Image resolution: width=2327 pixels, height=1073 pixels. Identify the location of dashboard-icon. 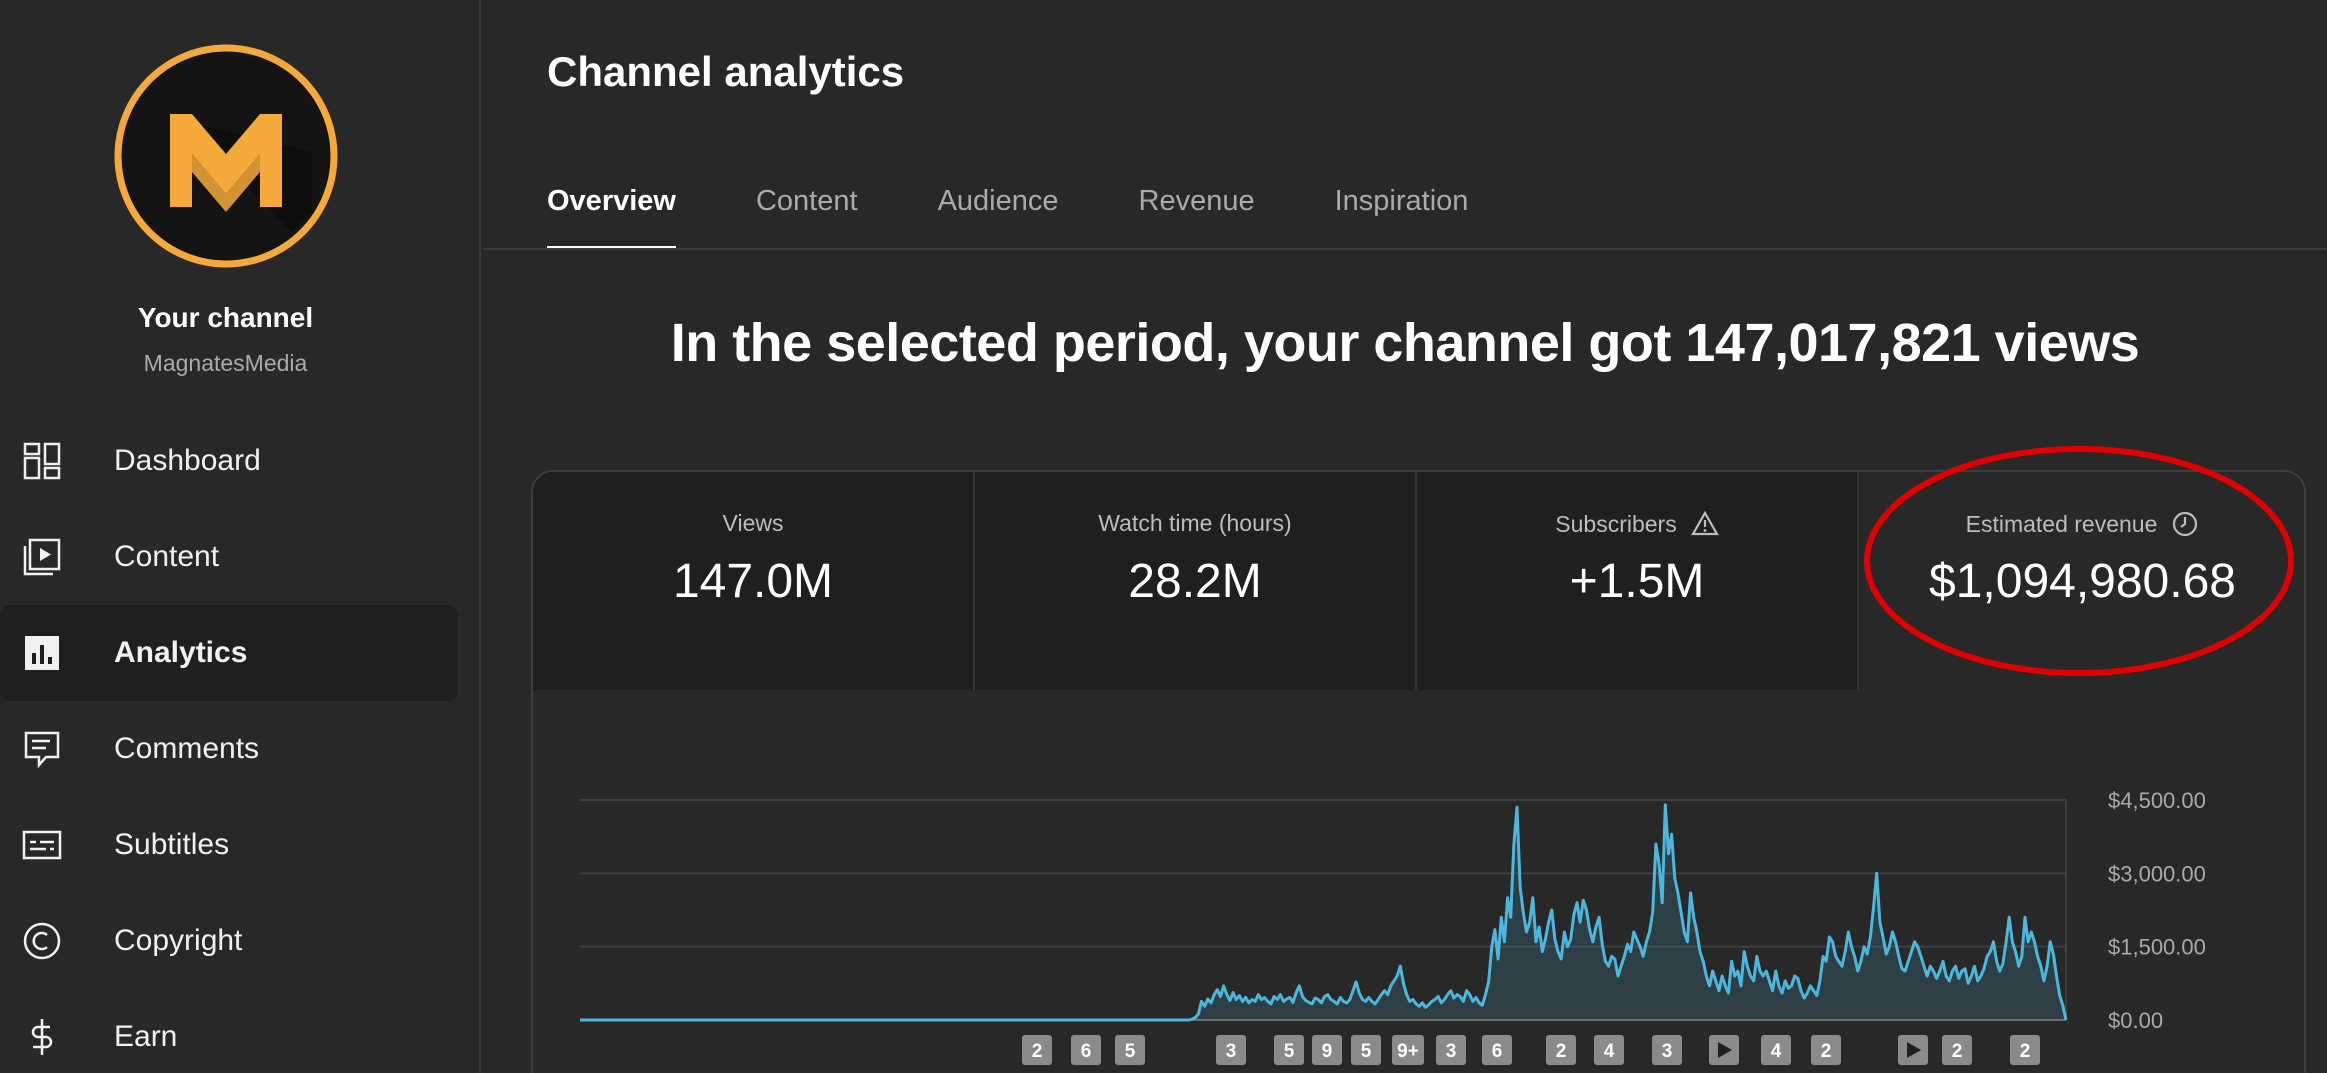
(42, 461).